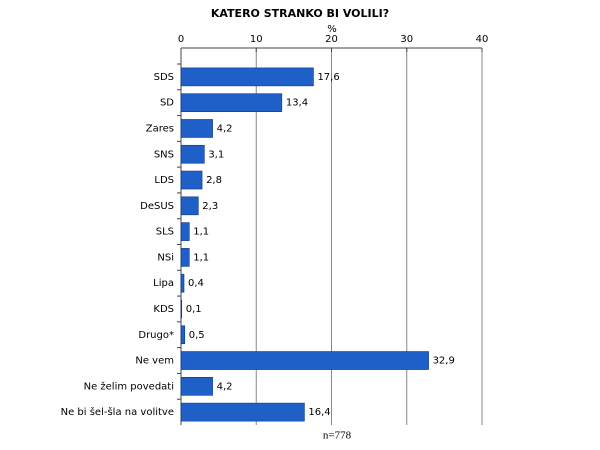 This screenshot has width=600, height=450. What do you see at coordinates (482, 39) in the screenshot?
I see `x-tick-label: 40` at bounding box center [482, 39].